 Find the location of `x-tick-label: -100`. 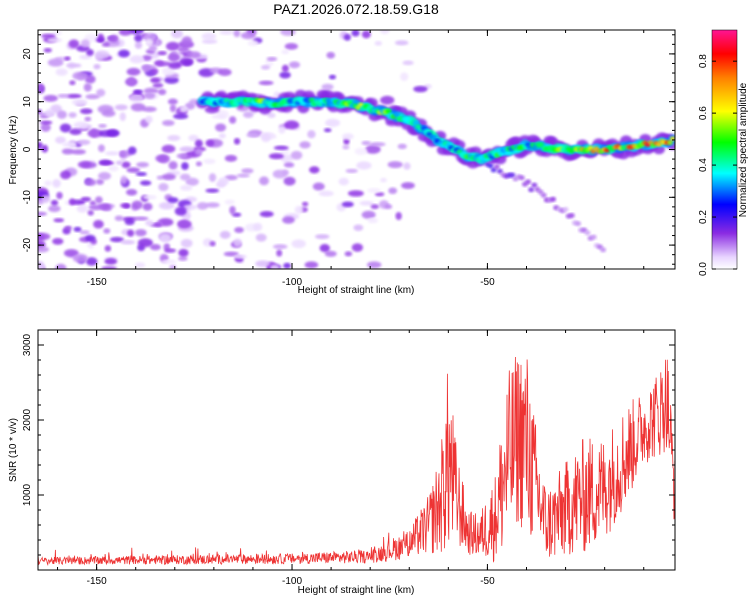

x-tick-label: -100 is located at coordinates (292, 581).